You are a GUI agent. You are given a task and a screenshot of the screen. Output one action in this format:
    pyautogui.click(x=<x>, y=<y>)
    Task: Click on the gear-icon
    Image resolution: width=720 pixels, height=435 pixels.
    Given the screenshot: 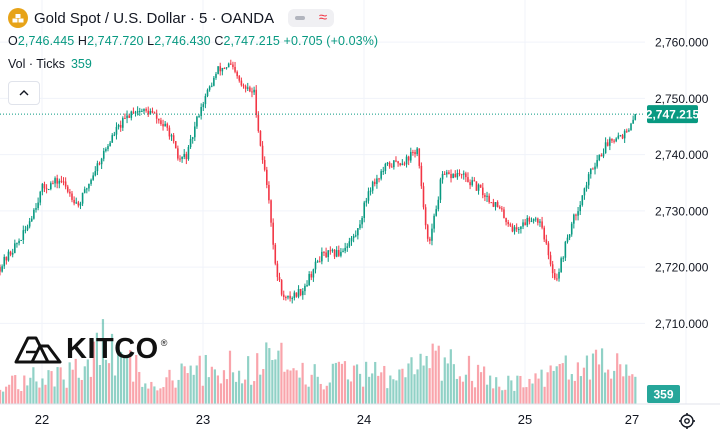 What is the action you would take?
    pyautogui.click(x=687, y=421)
    